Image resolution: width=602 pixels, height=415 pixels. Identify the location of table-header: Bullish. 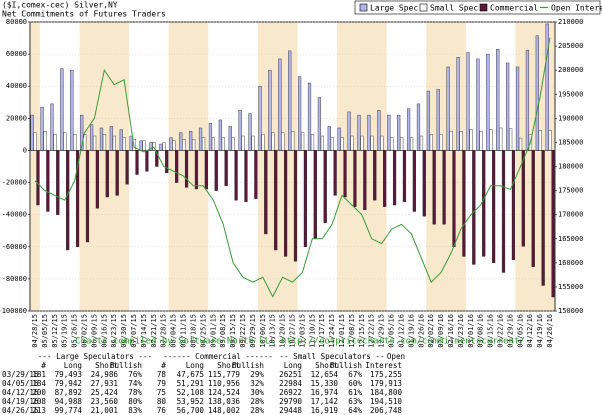
(346, 365).